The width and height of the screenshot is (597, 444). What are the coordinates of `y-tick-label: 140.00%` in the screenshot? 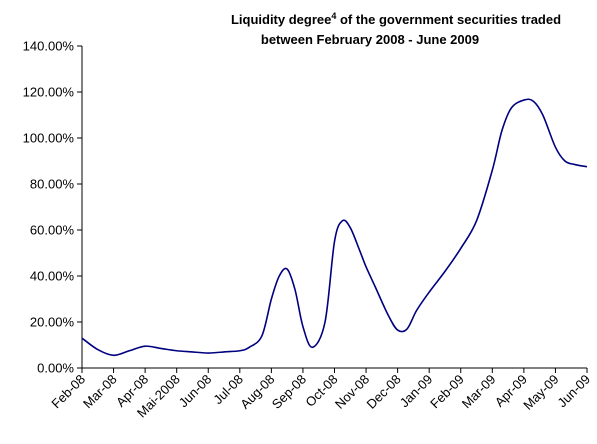 It's located at (49, 46).